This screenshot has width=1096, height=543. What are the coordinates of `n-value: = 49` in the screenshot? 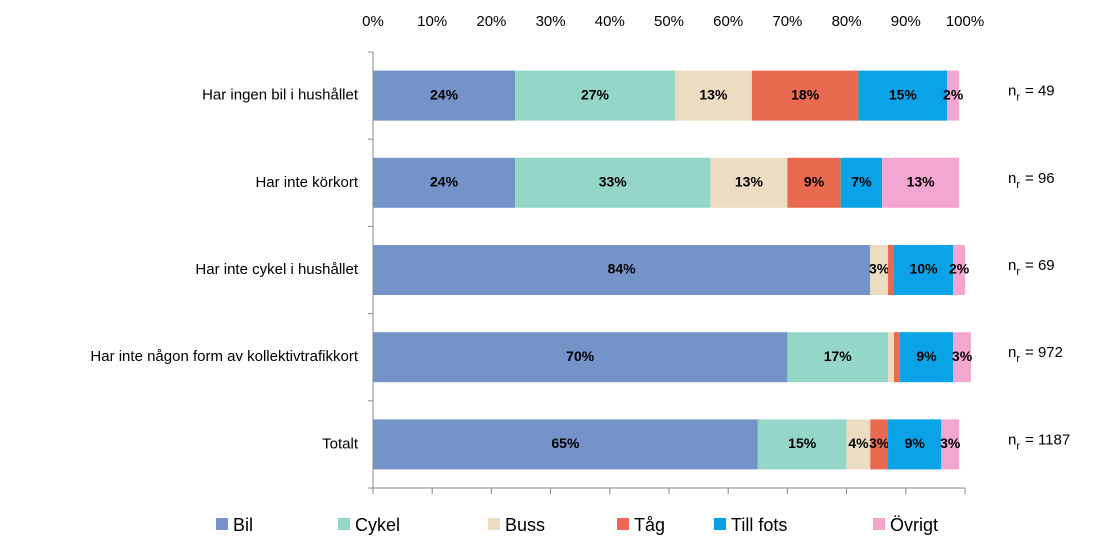 It's located at (1040, 91).